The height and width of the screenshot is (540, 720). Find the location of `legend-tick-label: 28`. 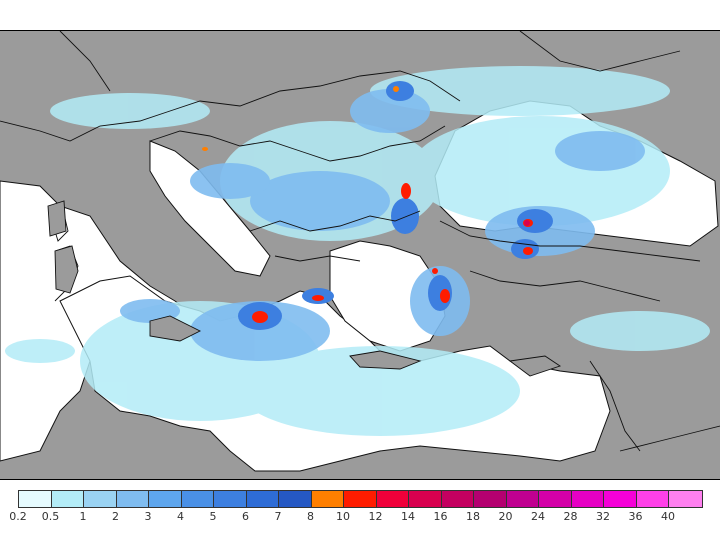

legend-tick-label: 28 is located at coordinates (570, 516).